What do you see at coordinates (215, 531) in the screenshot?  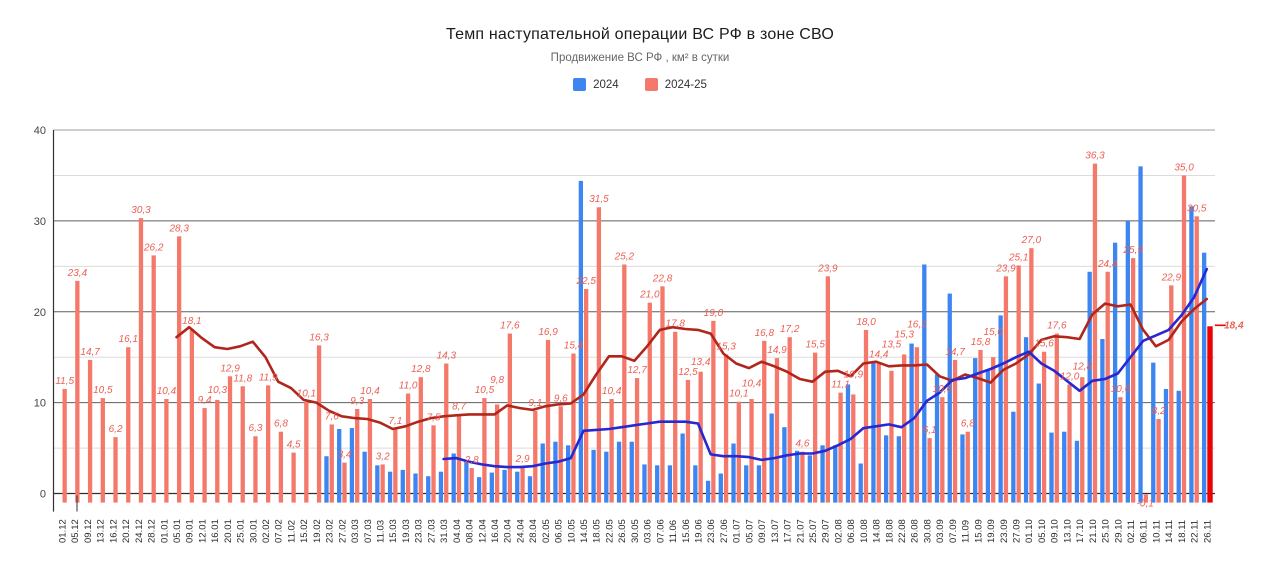 I see `x-axis-label: 16.01` at bounding box center [215, 531].